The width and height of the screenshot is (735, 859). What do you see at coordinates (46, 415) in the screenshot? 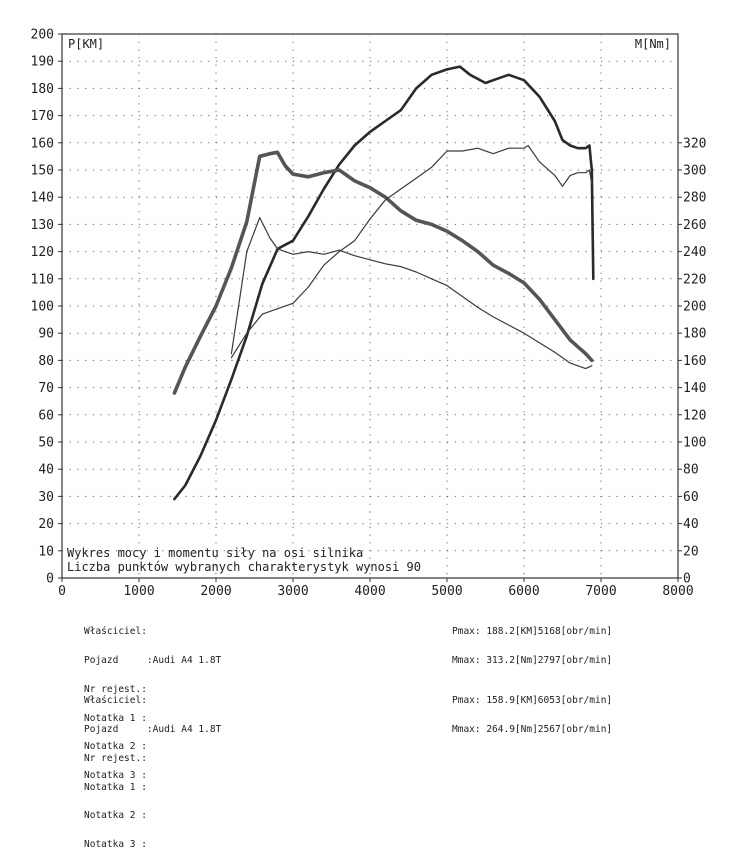
I see `left-tick-label: 60` at bounding box center [46, 415].